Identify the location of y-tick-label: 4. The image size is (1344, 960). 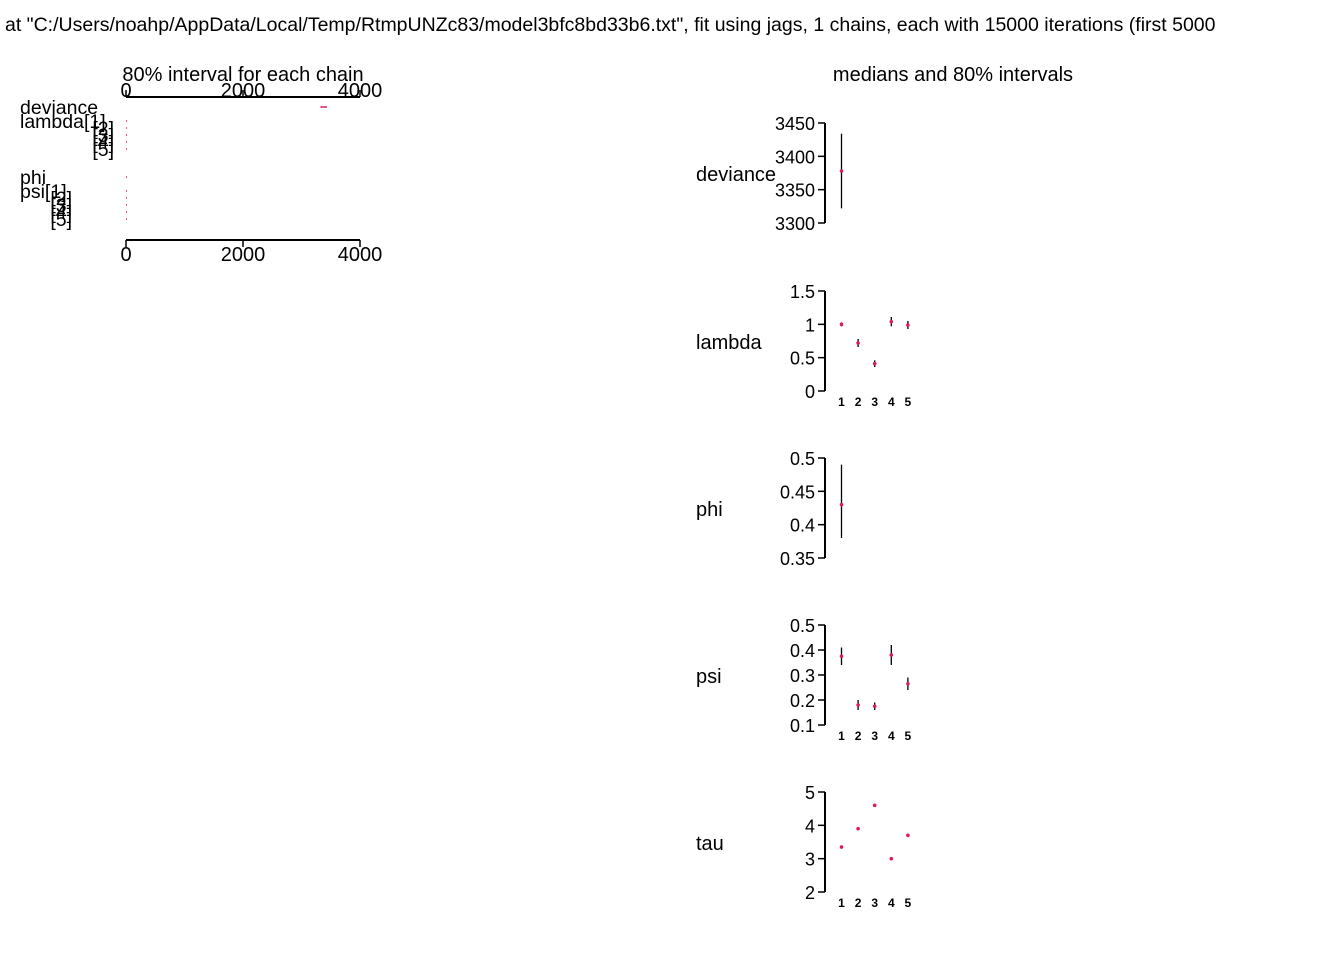
(810, 826).